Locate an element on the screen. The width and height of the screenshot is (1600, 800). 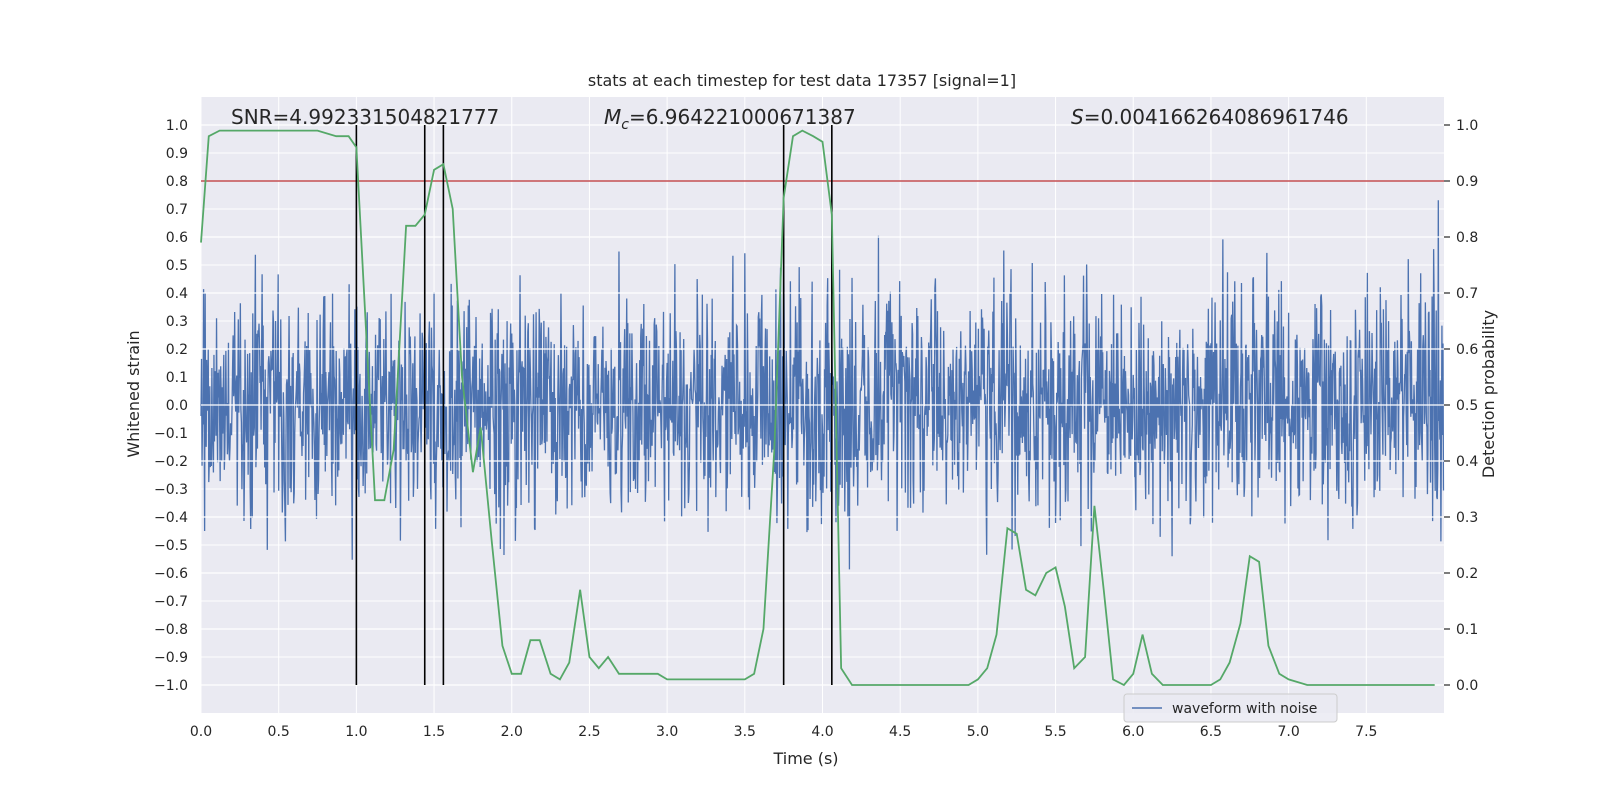
s-annotation: S=0.004166264086961746 is located at coordinates (1210, 117).